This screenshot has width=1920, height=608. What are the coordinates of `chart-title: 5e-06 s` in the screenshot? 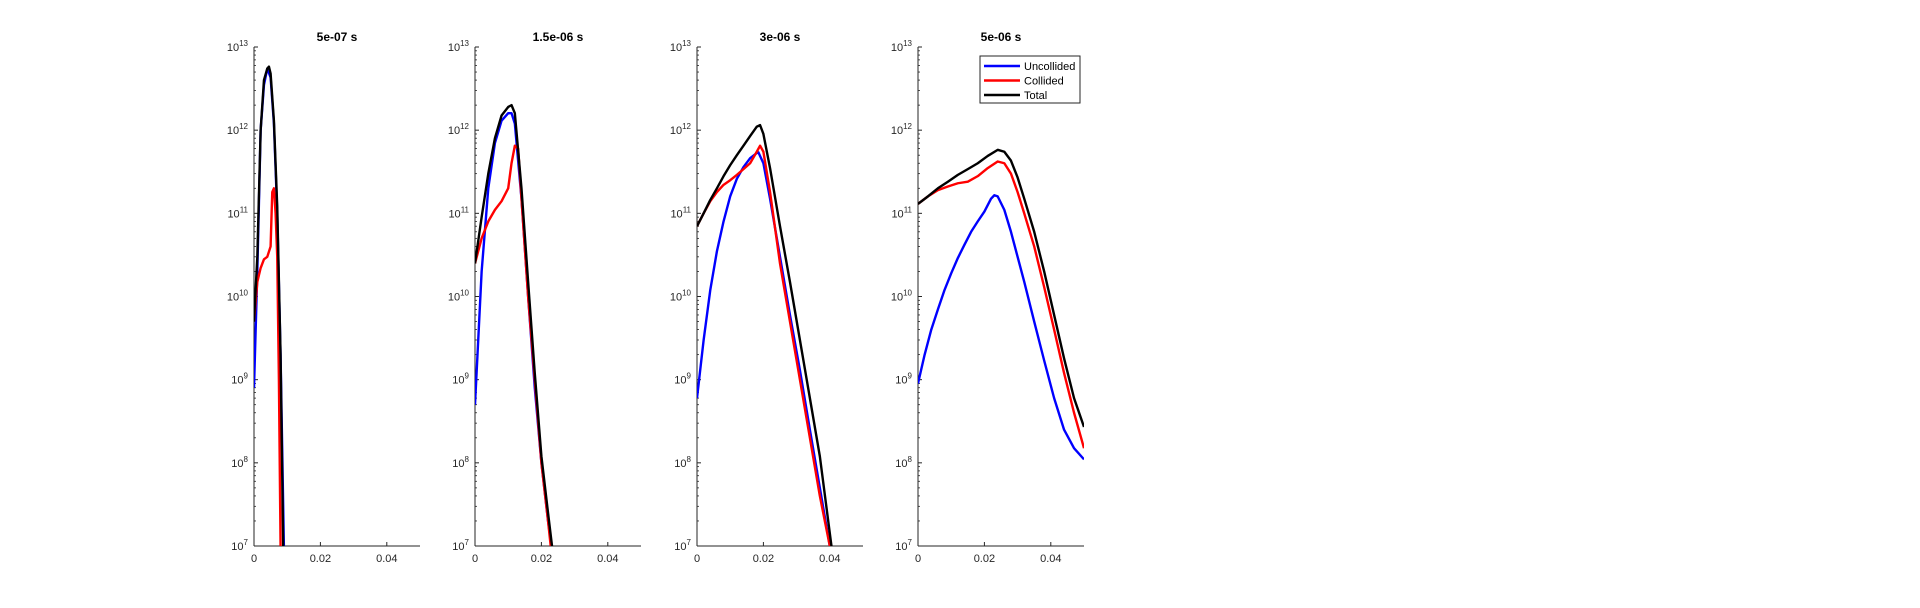 It's located at (1001, 37).